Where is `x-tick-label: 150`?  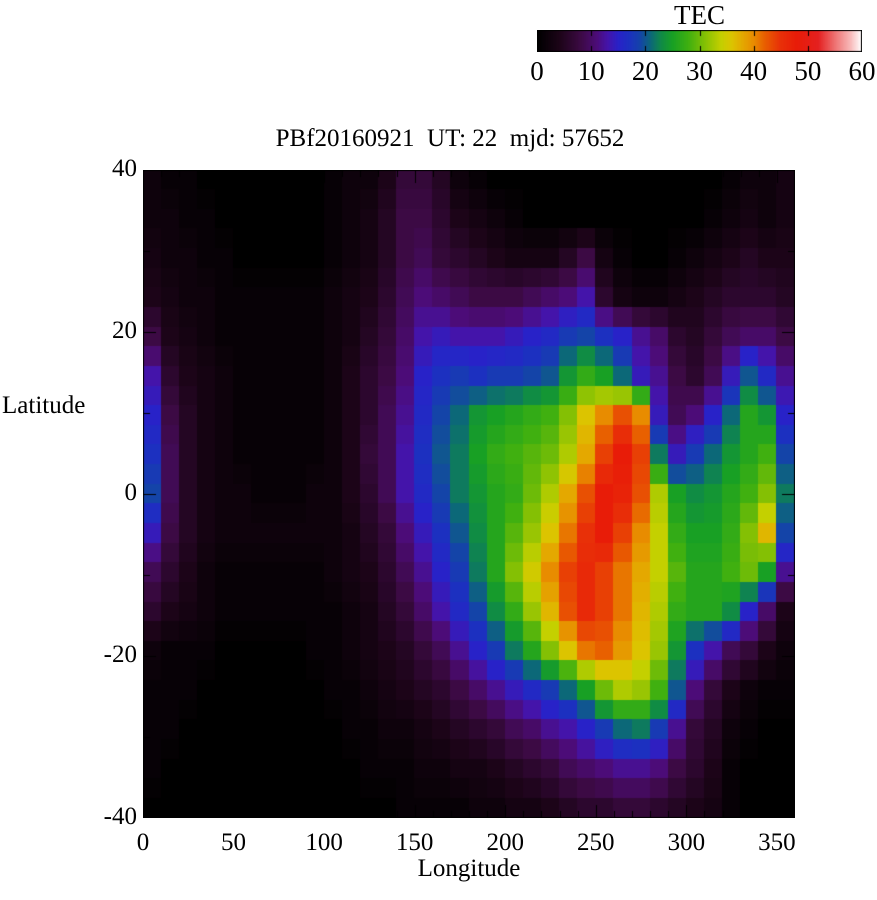 x-tick-label: 150 is located at coordinates (414, 842).